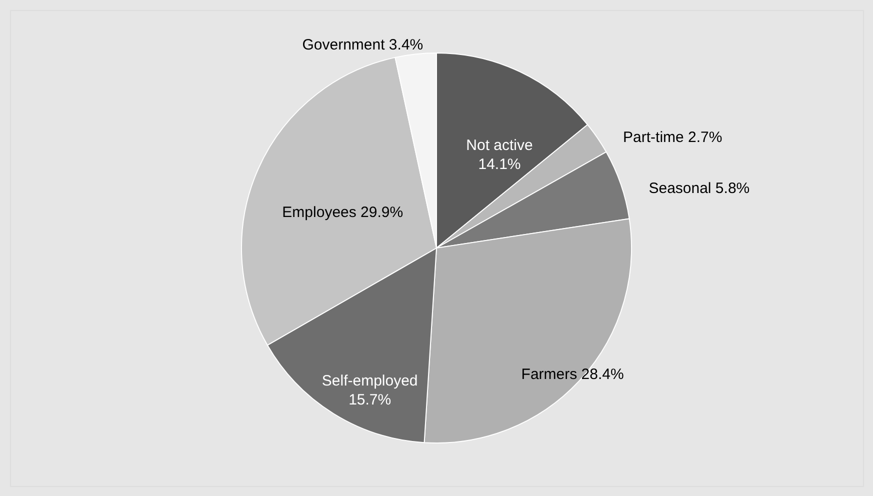 The width and height of the screenshot is (873, 496). Describe the element at coordinates (370, 400) in the screenshot. I see `data-label: 15.7%` at that location.